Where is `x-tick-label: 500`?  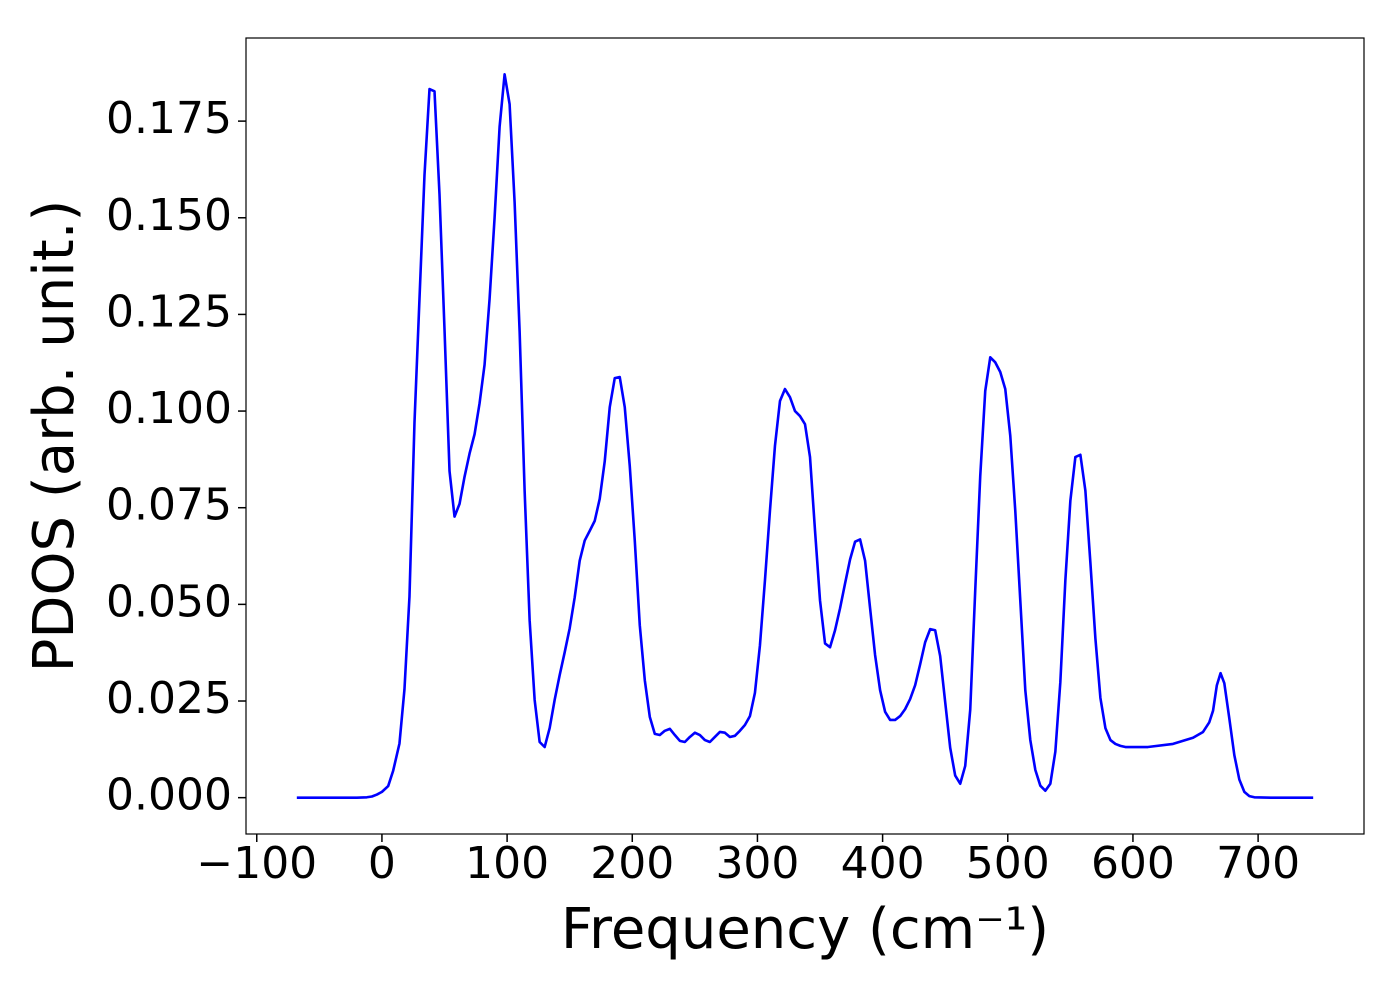
x-tick-label: 500 is located at coordinates (1008, 863).